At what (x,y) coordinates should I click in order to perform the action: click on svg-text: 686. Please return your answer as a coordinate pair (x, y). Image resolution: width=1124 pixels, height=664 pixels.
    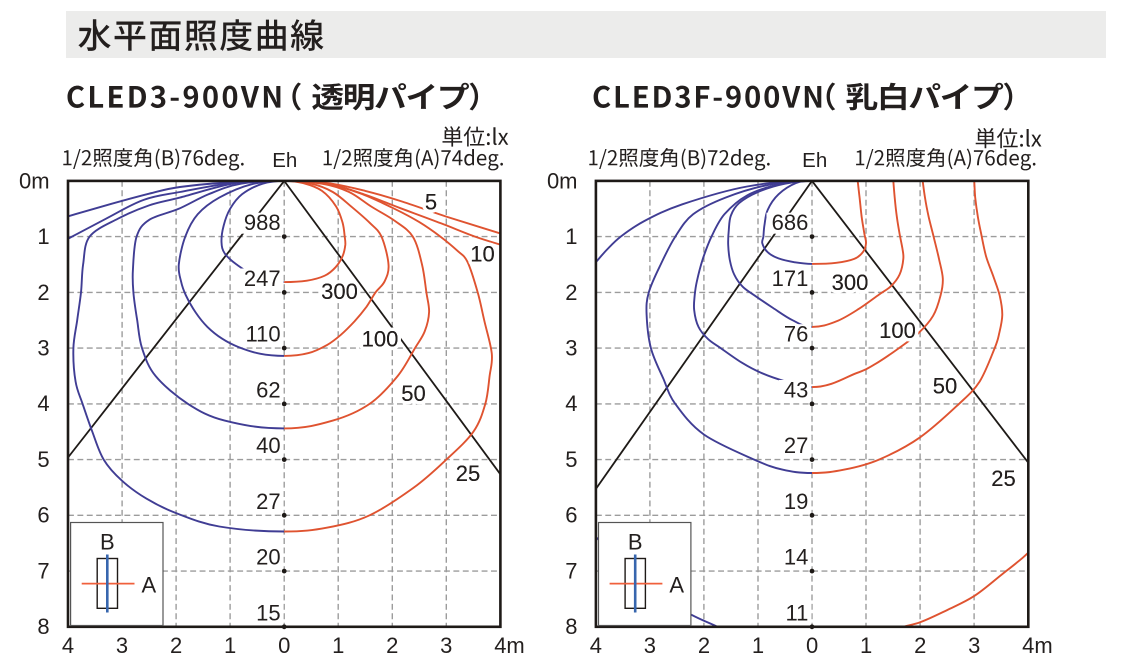
    Looking at the image, I should click on (790, 222).